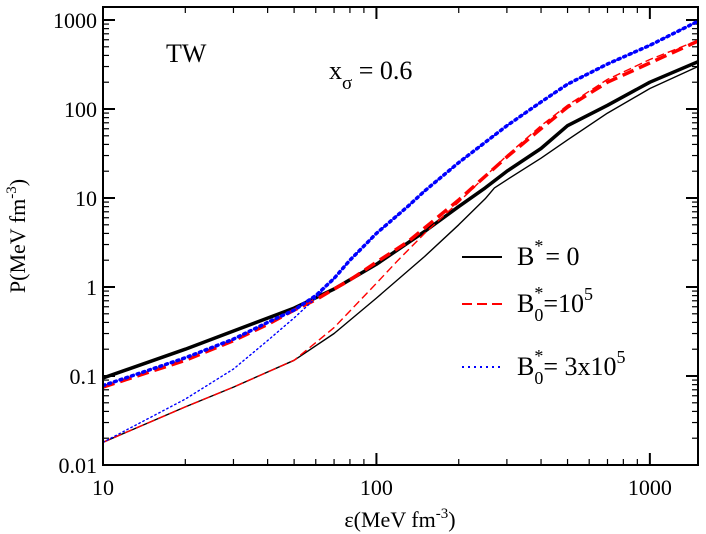 The width and height of the screenshot is (706, 534). I want to click on x-tick-label: 10, so click(103, 487).